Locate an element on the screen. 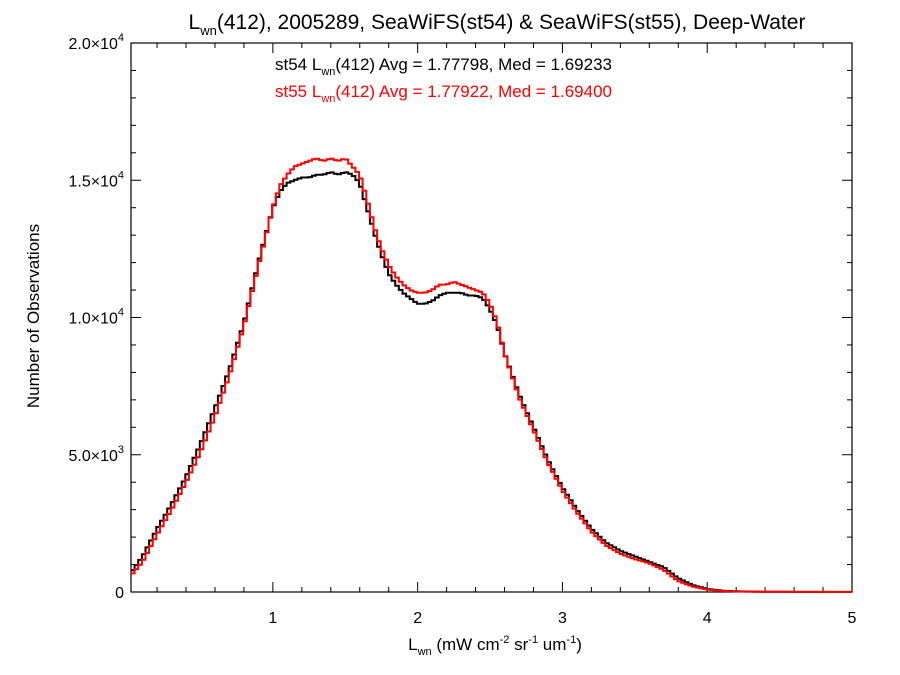 This screenshot has width=900, height=675. x-axis-label-sup3: -1 is located at coordinates (571, 640).